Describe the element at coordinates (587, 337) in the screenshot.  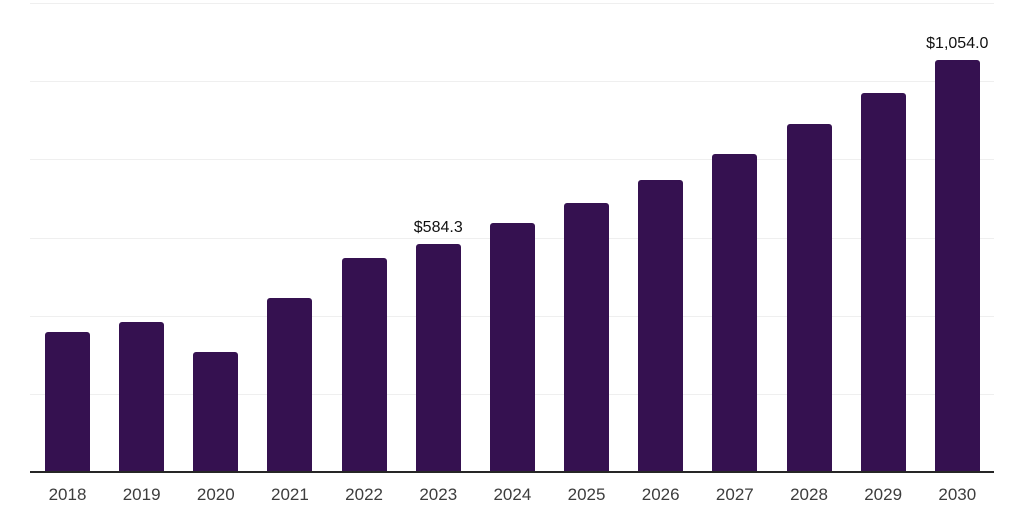
I see `bar-2025` at that location.